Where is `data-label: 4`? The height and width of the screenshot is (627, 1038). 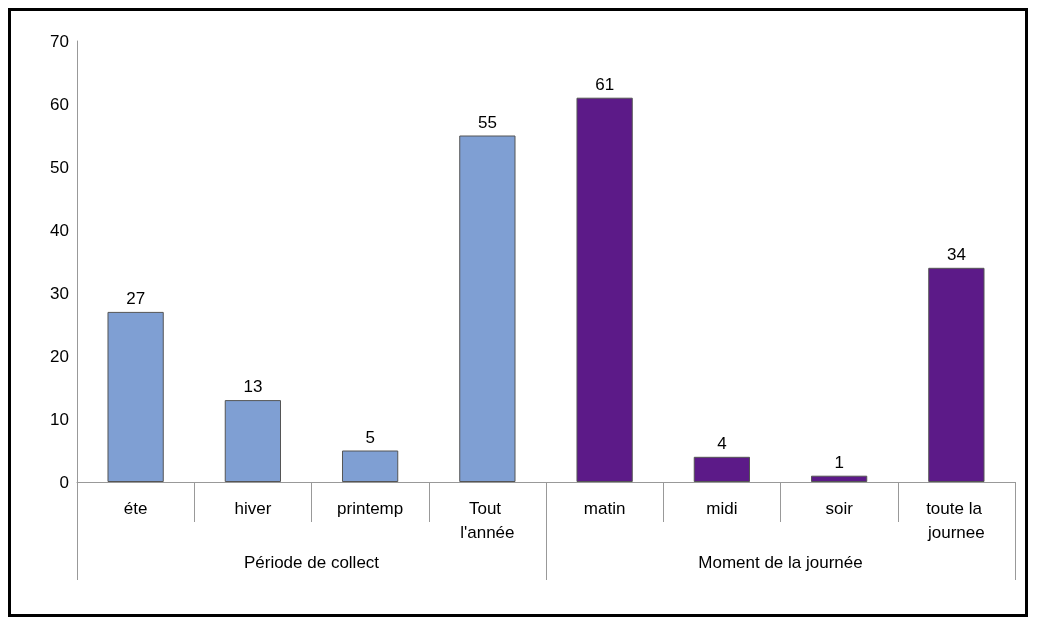
data-label: 4 is located at coordinates (722, 443).